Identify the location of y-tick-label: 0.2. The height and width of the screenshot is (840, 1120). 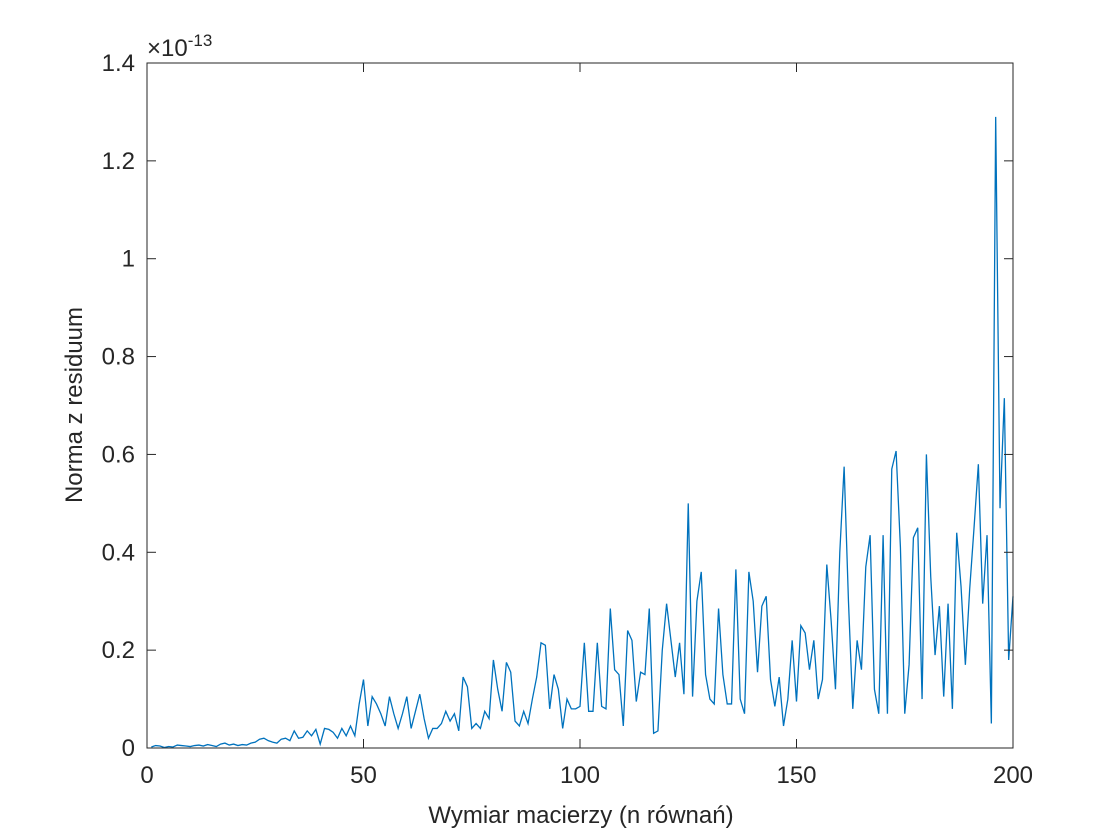
(118, 650).